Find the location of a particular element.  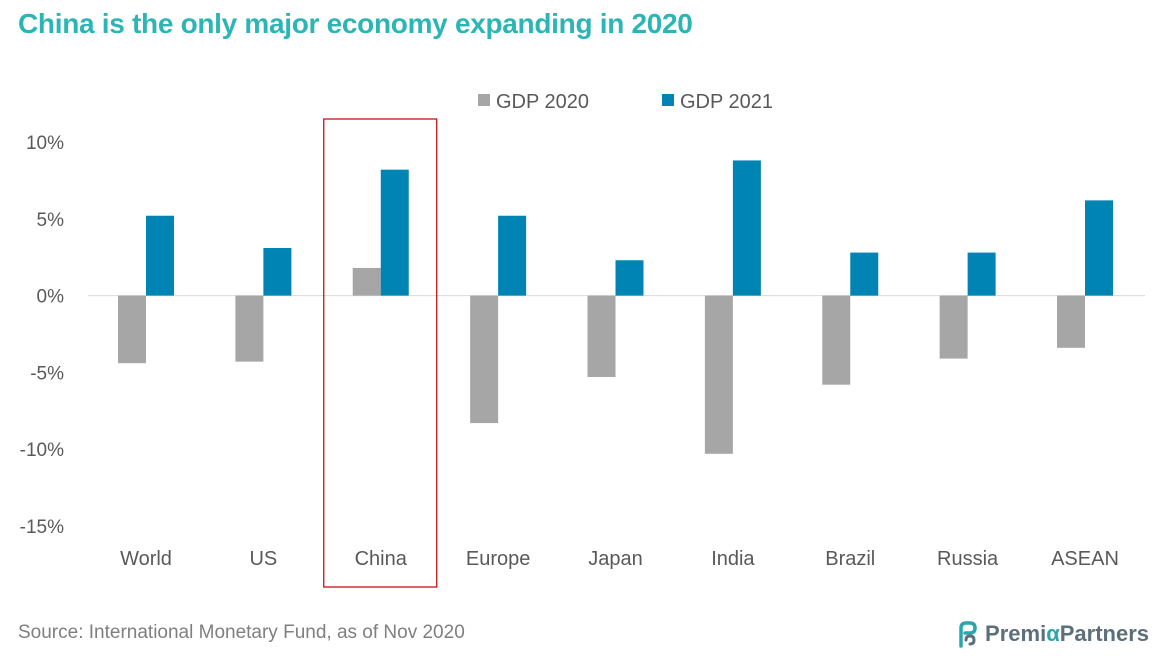

x-tick-label: US is located at coordinates (263, 559).